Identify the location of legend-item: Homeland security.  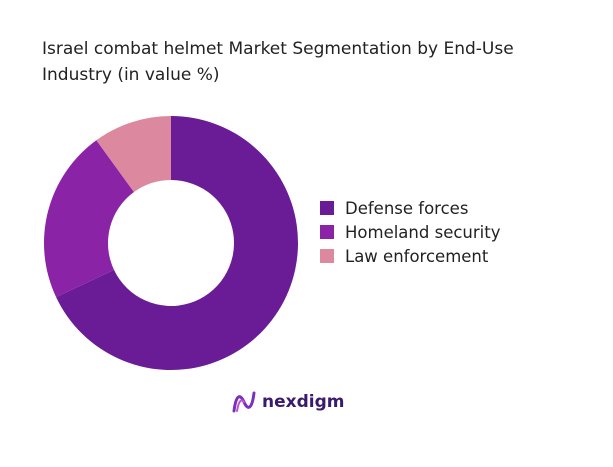
(410, 232).